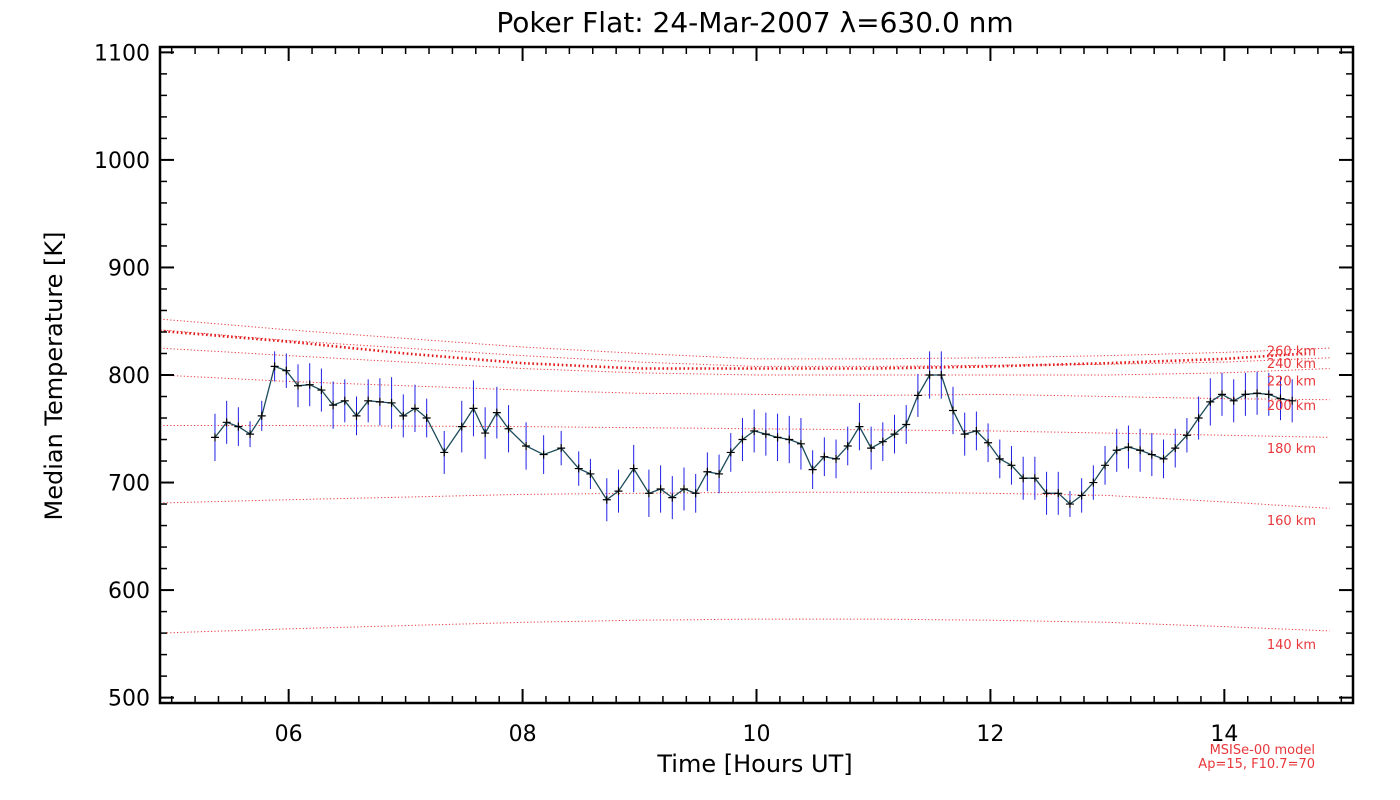 The height and width of the screenshot is (800, 1400). Describe the element at coordinates (1262, 750) in the screenshot. I see `model-note-line1: MSISe-00 model` at that location.